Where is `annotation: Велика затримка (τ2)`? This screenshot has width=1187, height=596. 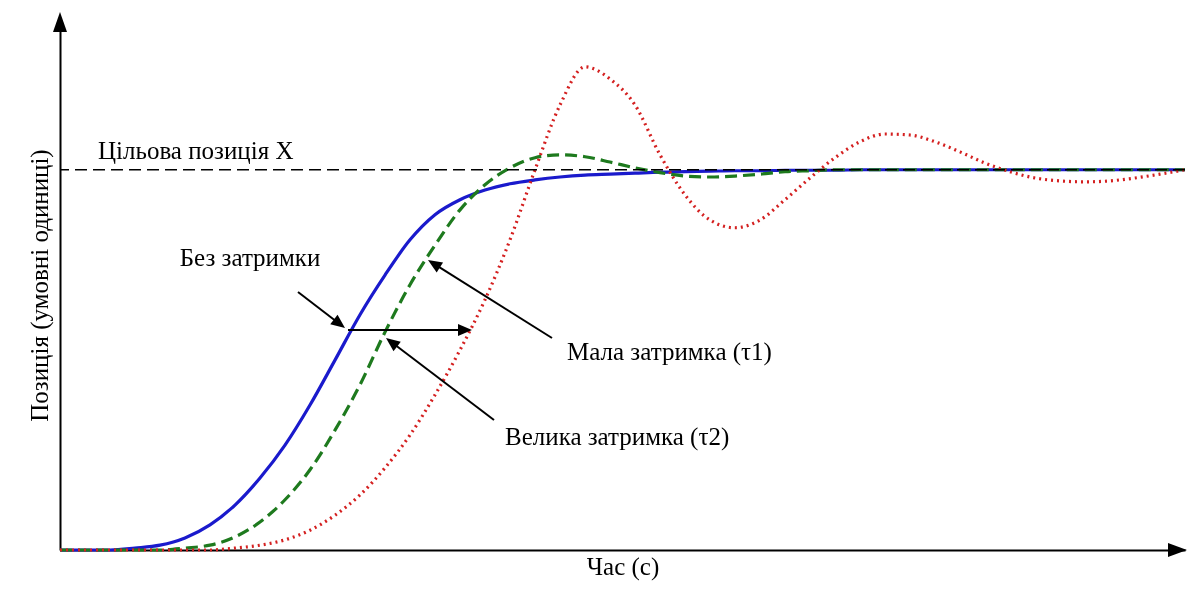
annotation: Велика затримка (τ2) is located at coordinates (617, 437).